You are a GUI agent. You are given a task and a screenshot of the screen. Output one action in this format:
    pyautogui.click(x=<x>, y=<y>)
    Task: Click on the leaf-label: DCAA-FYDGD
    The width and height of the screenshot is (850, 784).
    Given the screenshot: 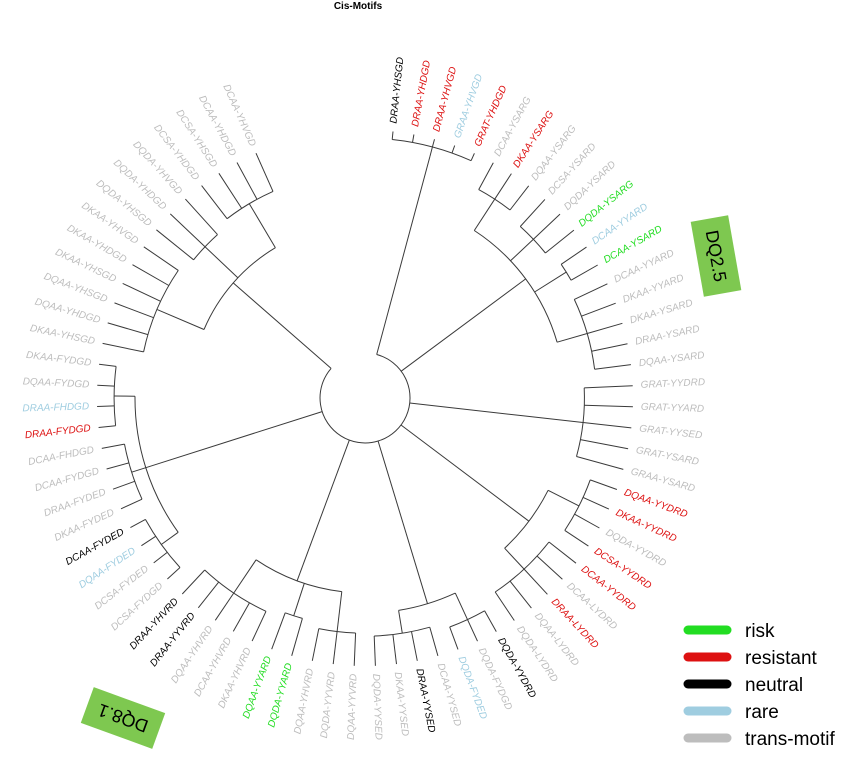 What is the action you would take?
    pyautogui.click(x=67, y=480)
    